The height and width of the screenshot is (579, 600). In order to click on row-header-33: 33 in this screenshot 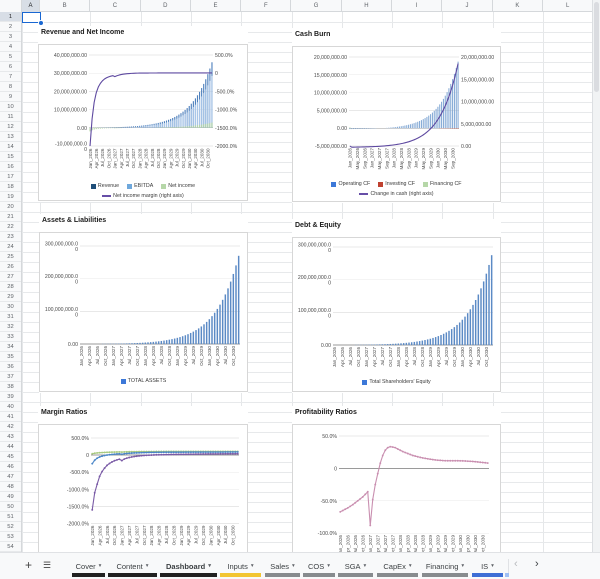, I will do `click(10, 337)`.